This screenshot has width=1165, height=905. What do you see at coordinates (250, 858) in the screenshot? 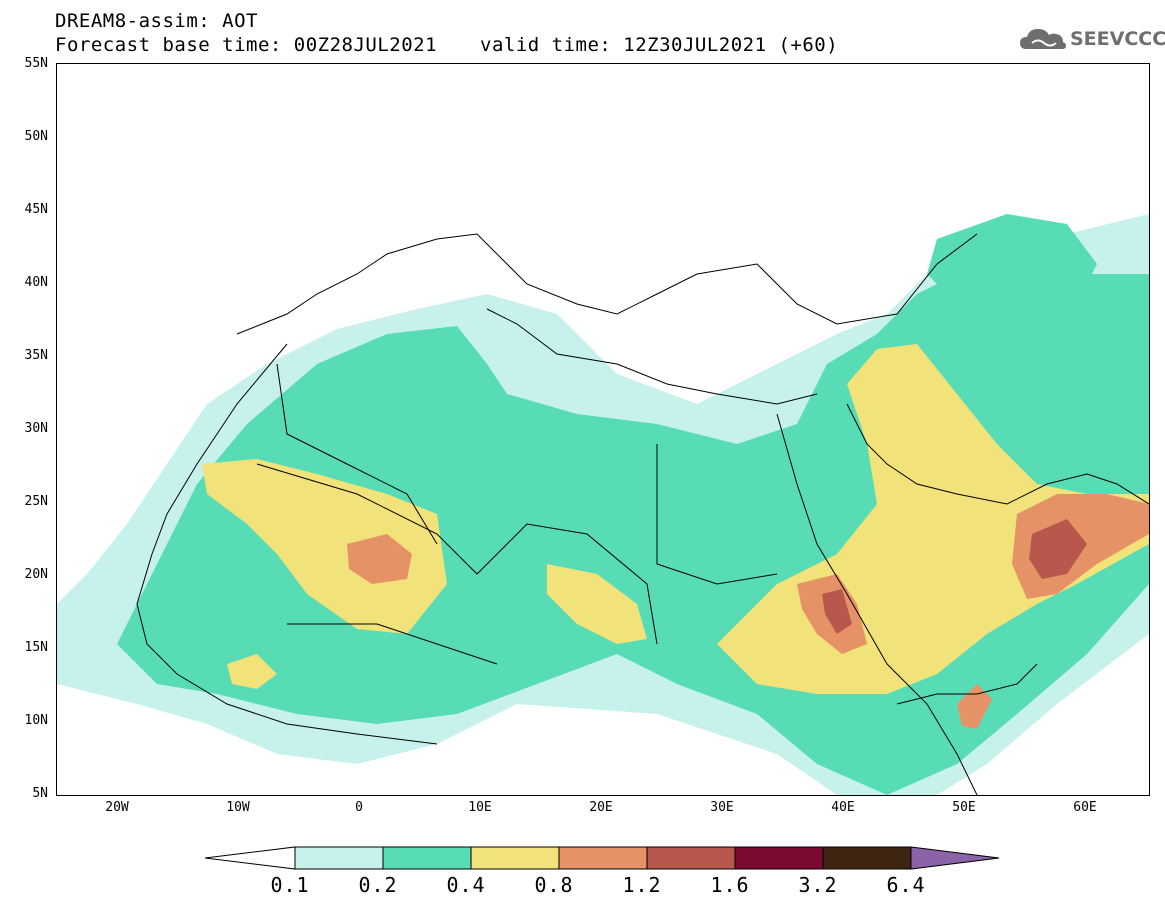
I see `colorbar-arrow-left` at bounding box center [250, 858].